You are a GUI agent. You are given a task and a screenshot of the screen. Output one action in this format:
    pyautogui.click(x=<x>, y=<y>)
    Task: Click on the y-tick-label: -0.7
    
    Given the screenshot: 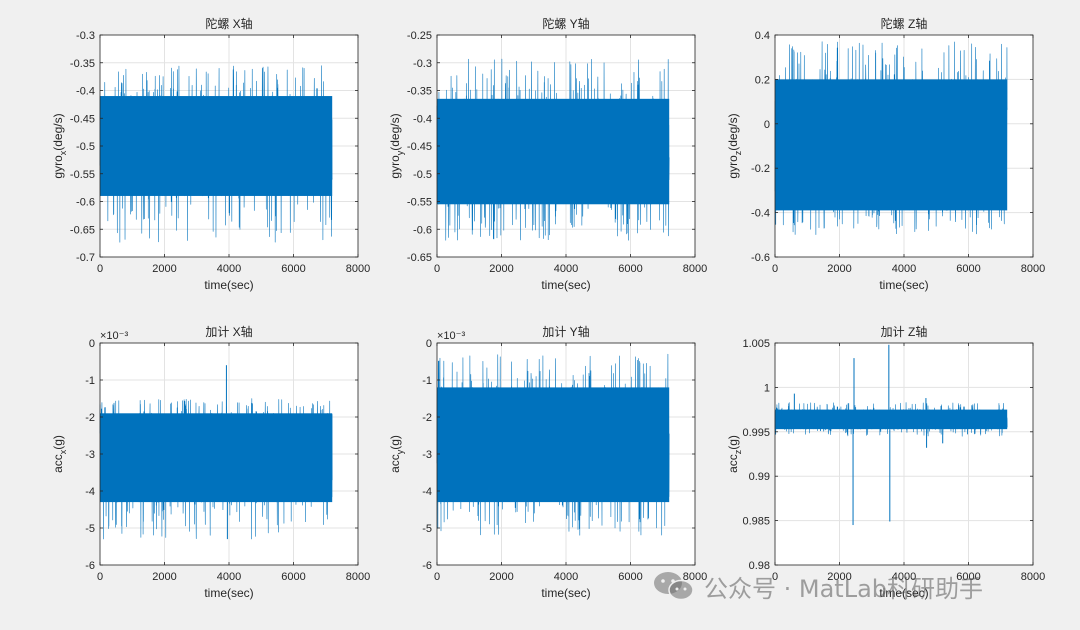 What is the action you would take?
    pyautogui.click(x=85, y=258)
    